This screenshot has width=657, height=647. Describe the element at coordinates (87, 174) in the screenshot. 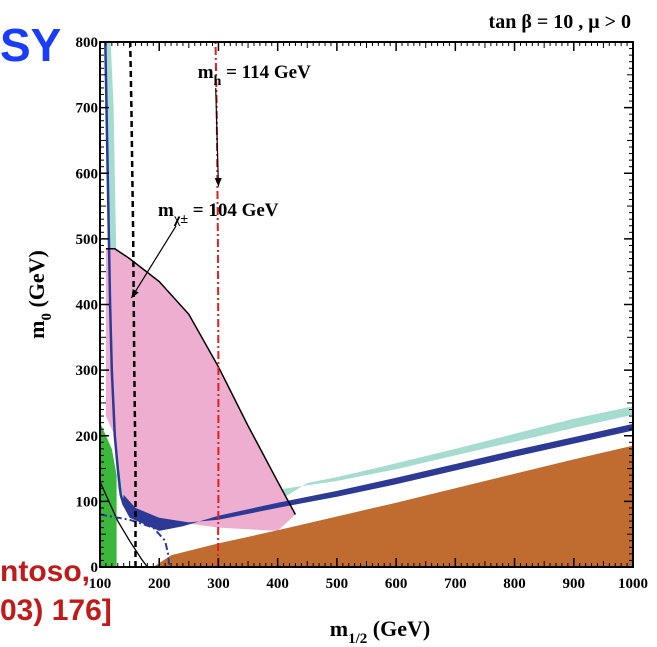

I see `y-tick-label: 600` at that location.